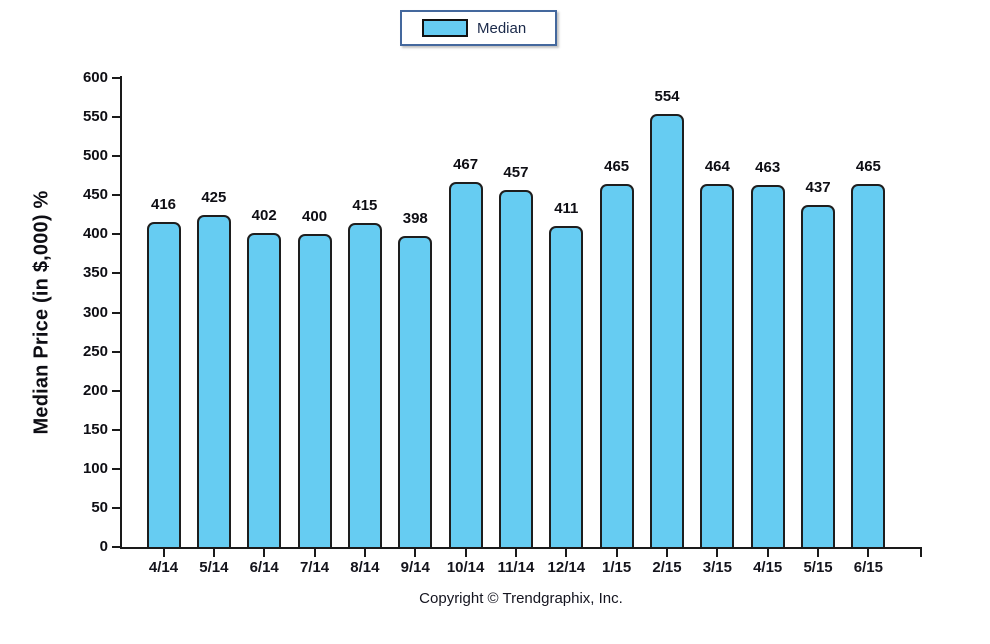  What do you see at coordinates (95, 156) in the screenshot?
I see `y-tick-label: 500` at bounding box center [95, 156].